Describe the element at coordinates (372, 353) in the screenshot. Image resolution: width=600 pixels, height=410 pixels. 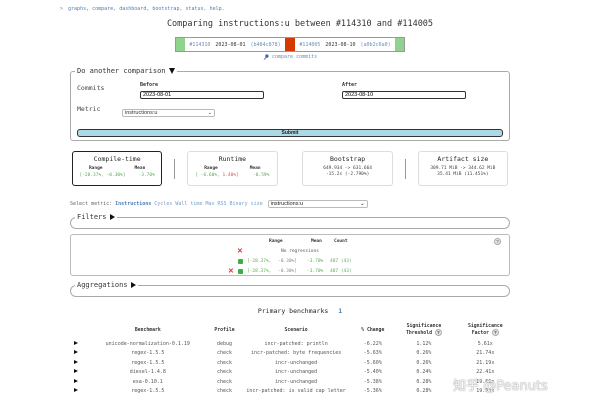
I see `change-cell: -5.63%` at that location.